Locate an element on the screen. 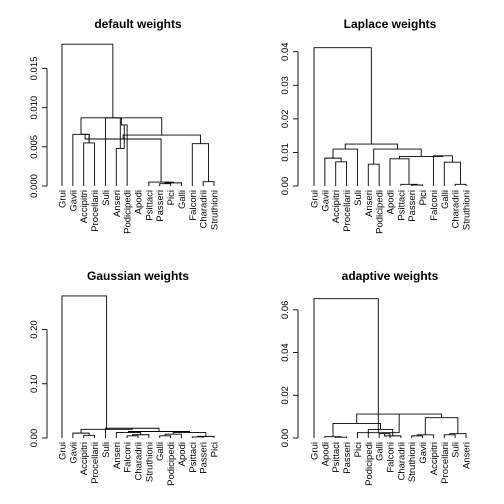 The image size is (504, 504). leaf-label: Struthioni is located at coordinates (412, 462).